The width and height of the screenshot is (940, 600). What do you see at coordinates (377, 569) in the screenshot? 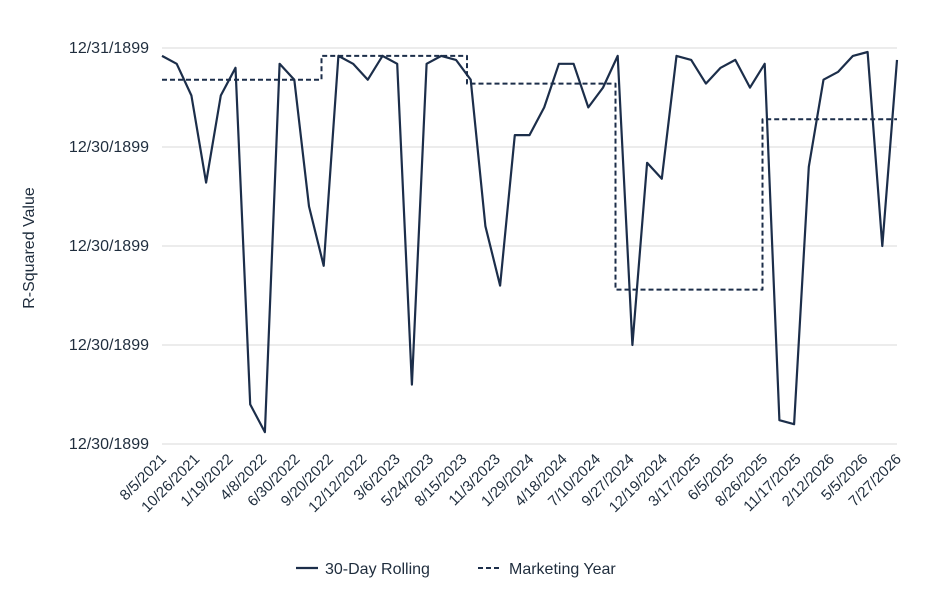
I see `legend-label-rolling: 30-Day Rolling` at bounding box center [377, 569].